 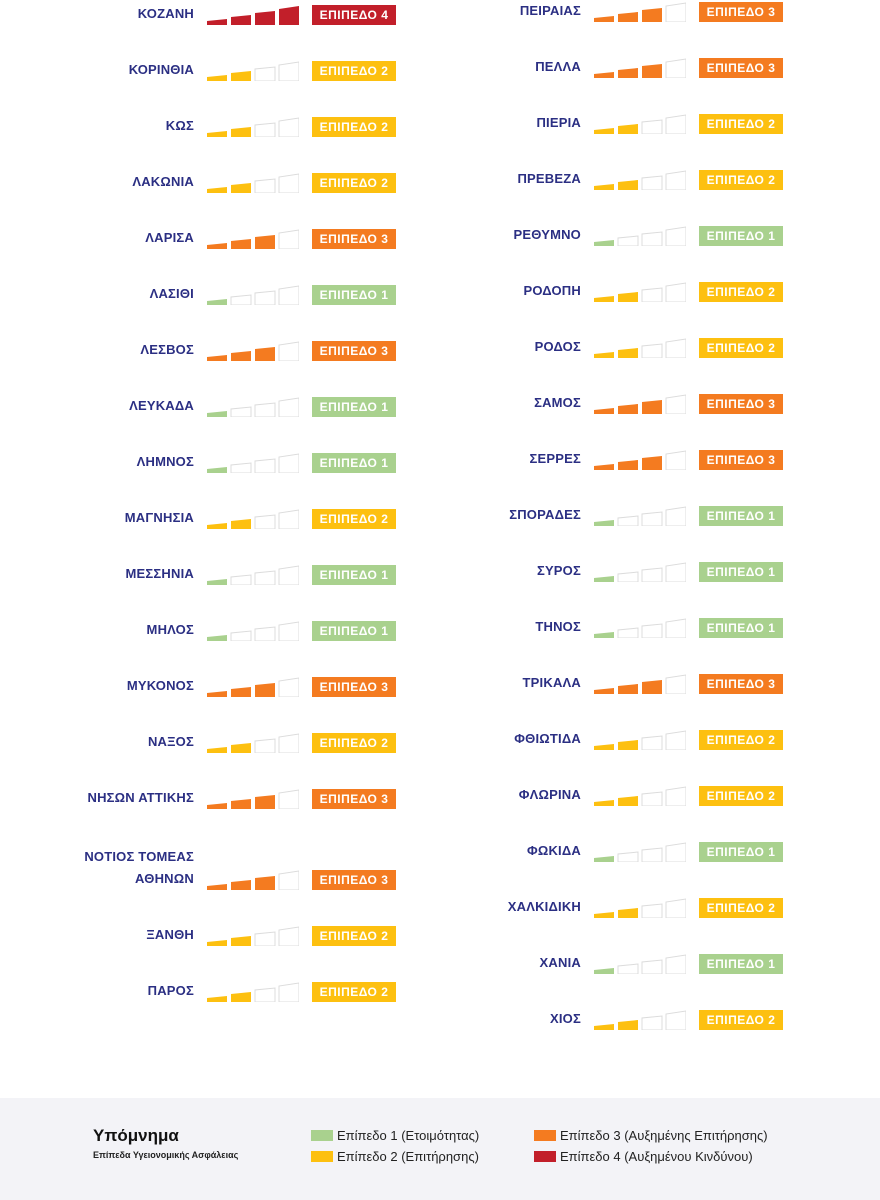 What do you see at coordinates (558, 122) in the screenshot?
I see `region-name: ΠΙΕΡΙΑ` at bounding box center [558, 122].